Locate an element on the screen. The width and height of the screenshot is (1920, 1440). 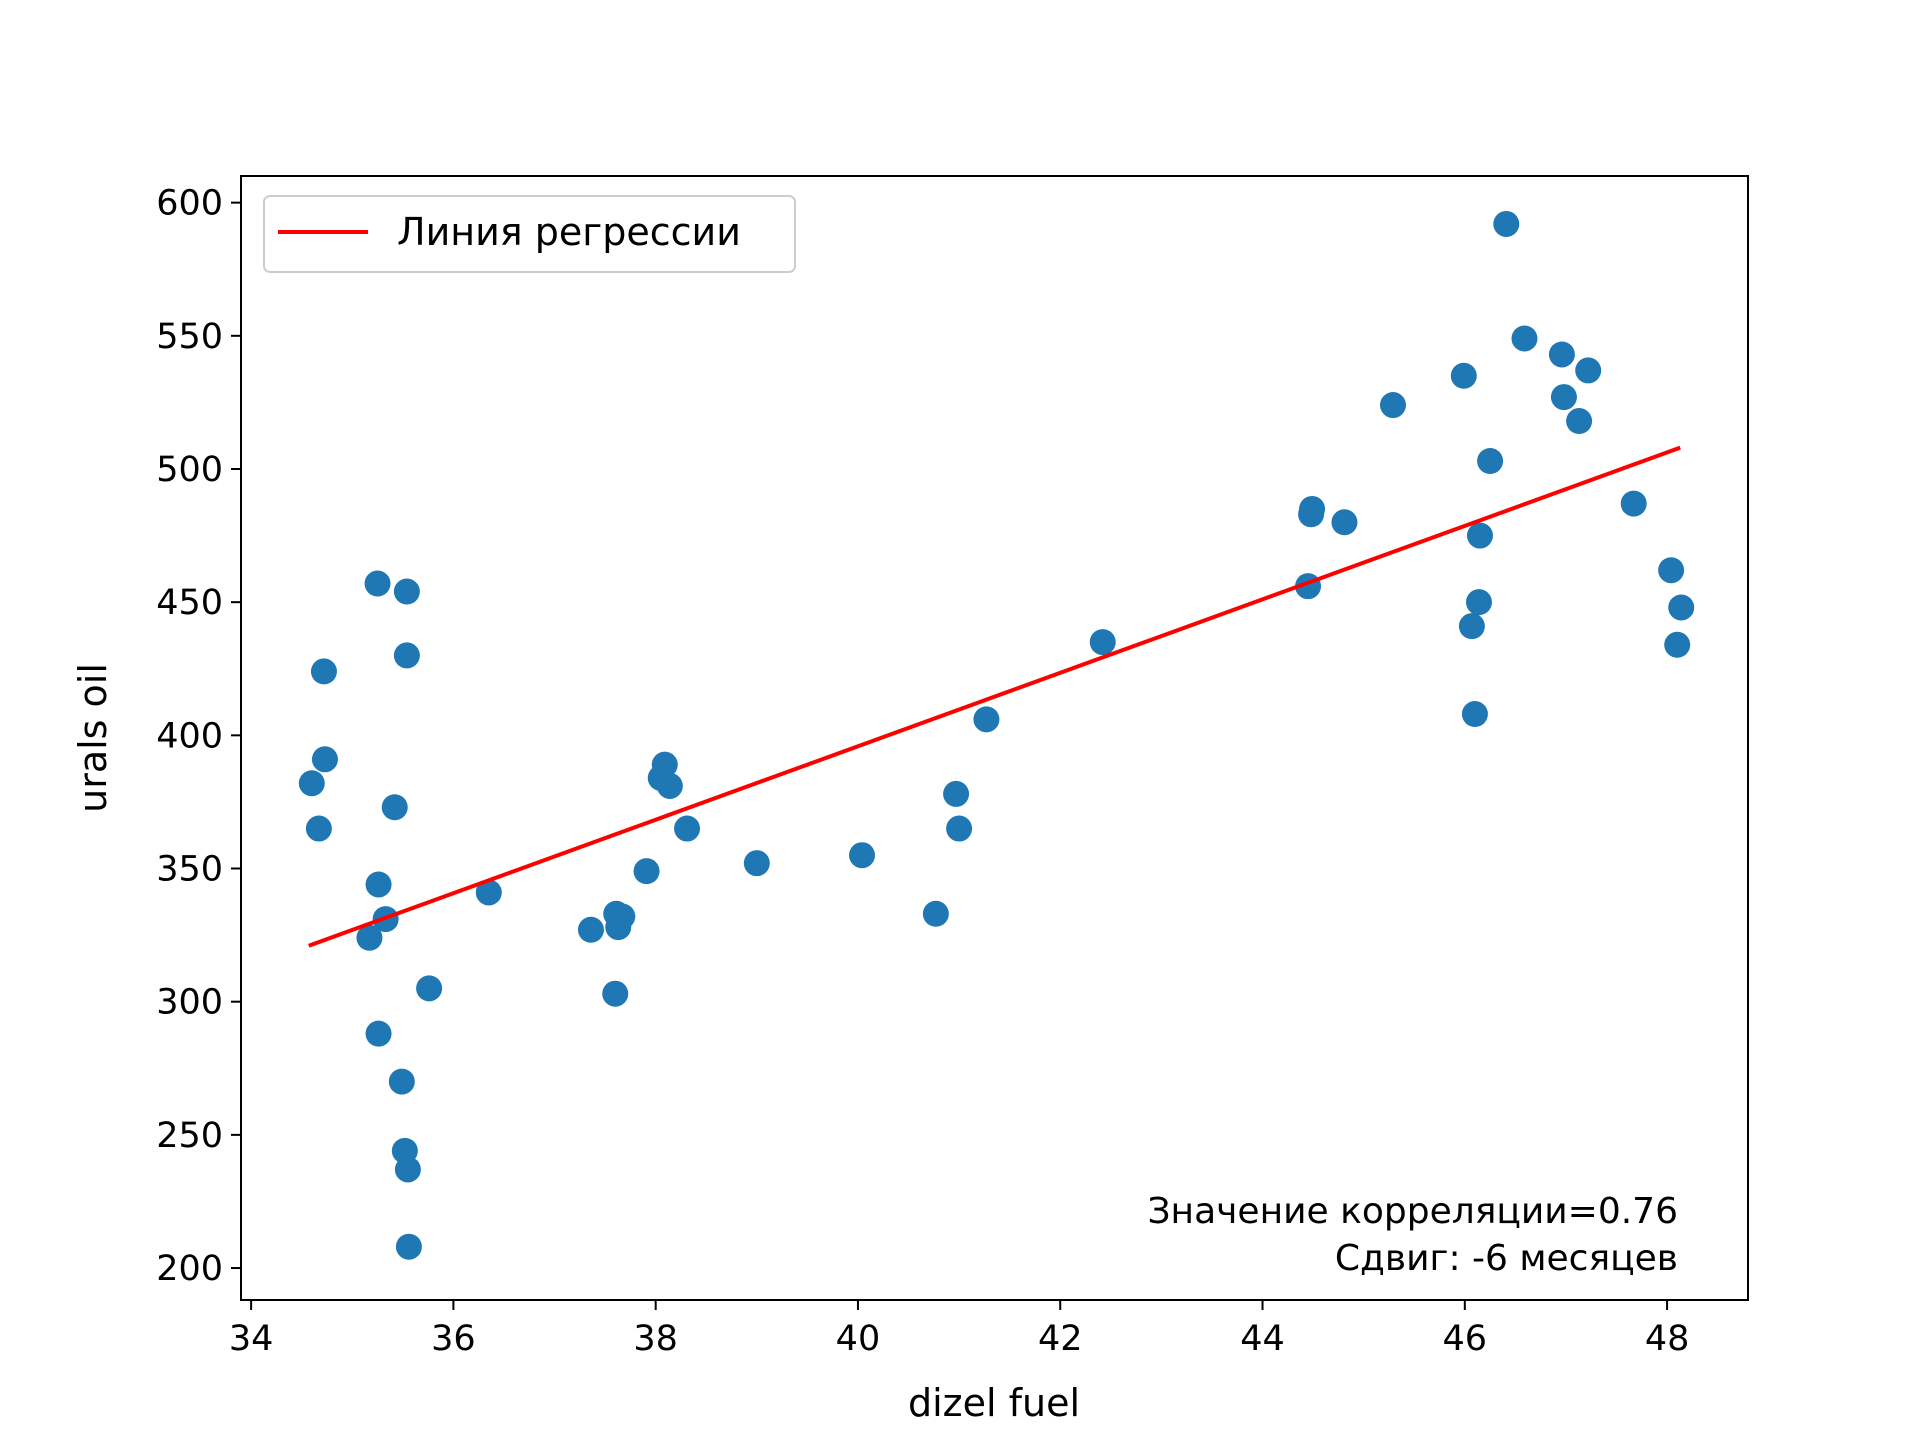
y-tick-label: 550 is located at coordinates (189, 337).